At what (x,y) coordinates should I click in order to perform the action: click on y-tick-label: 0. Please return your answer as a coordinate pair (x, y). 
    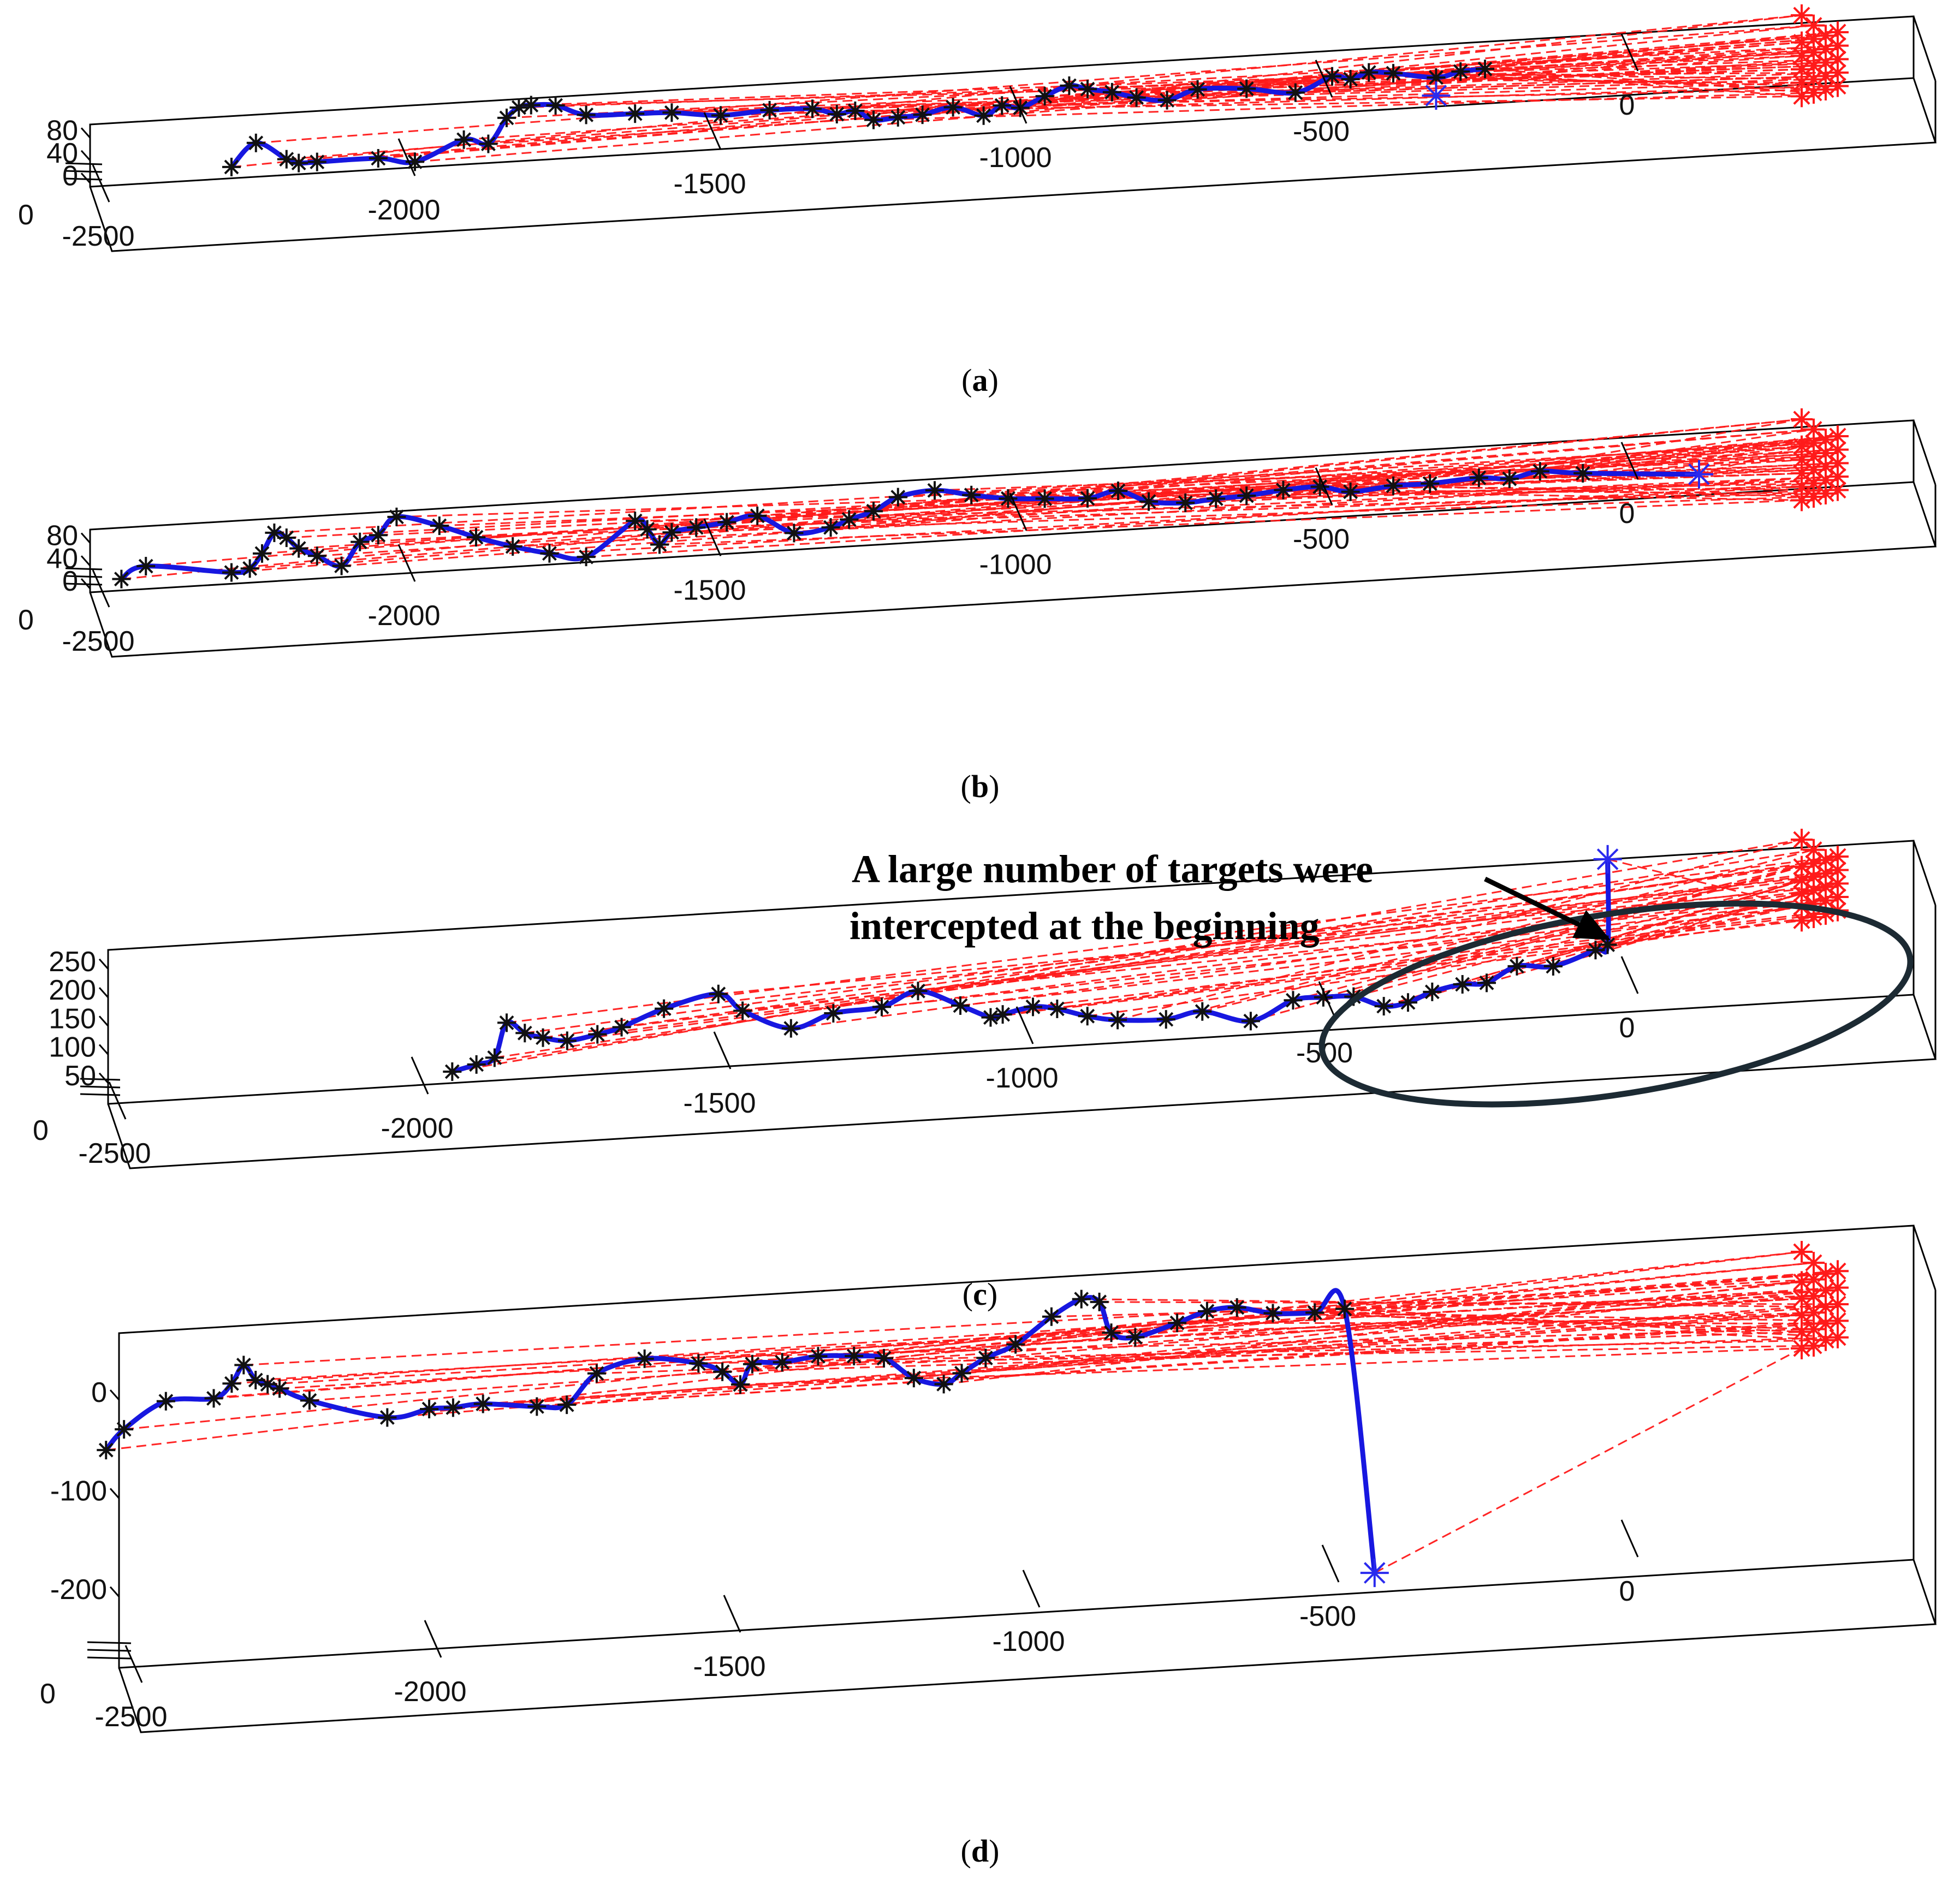
    Looking at the image, I should click on (26, 620).